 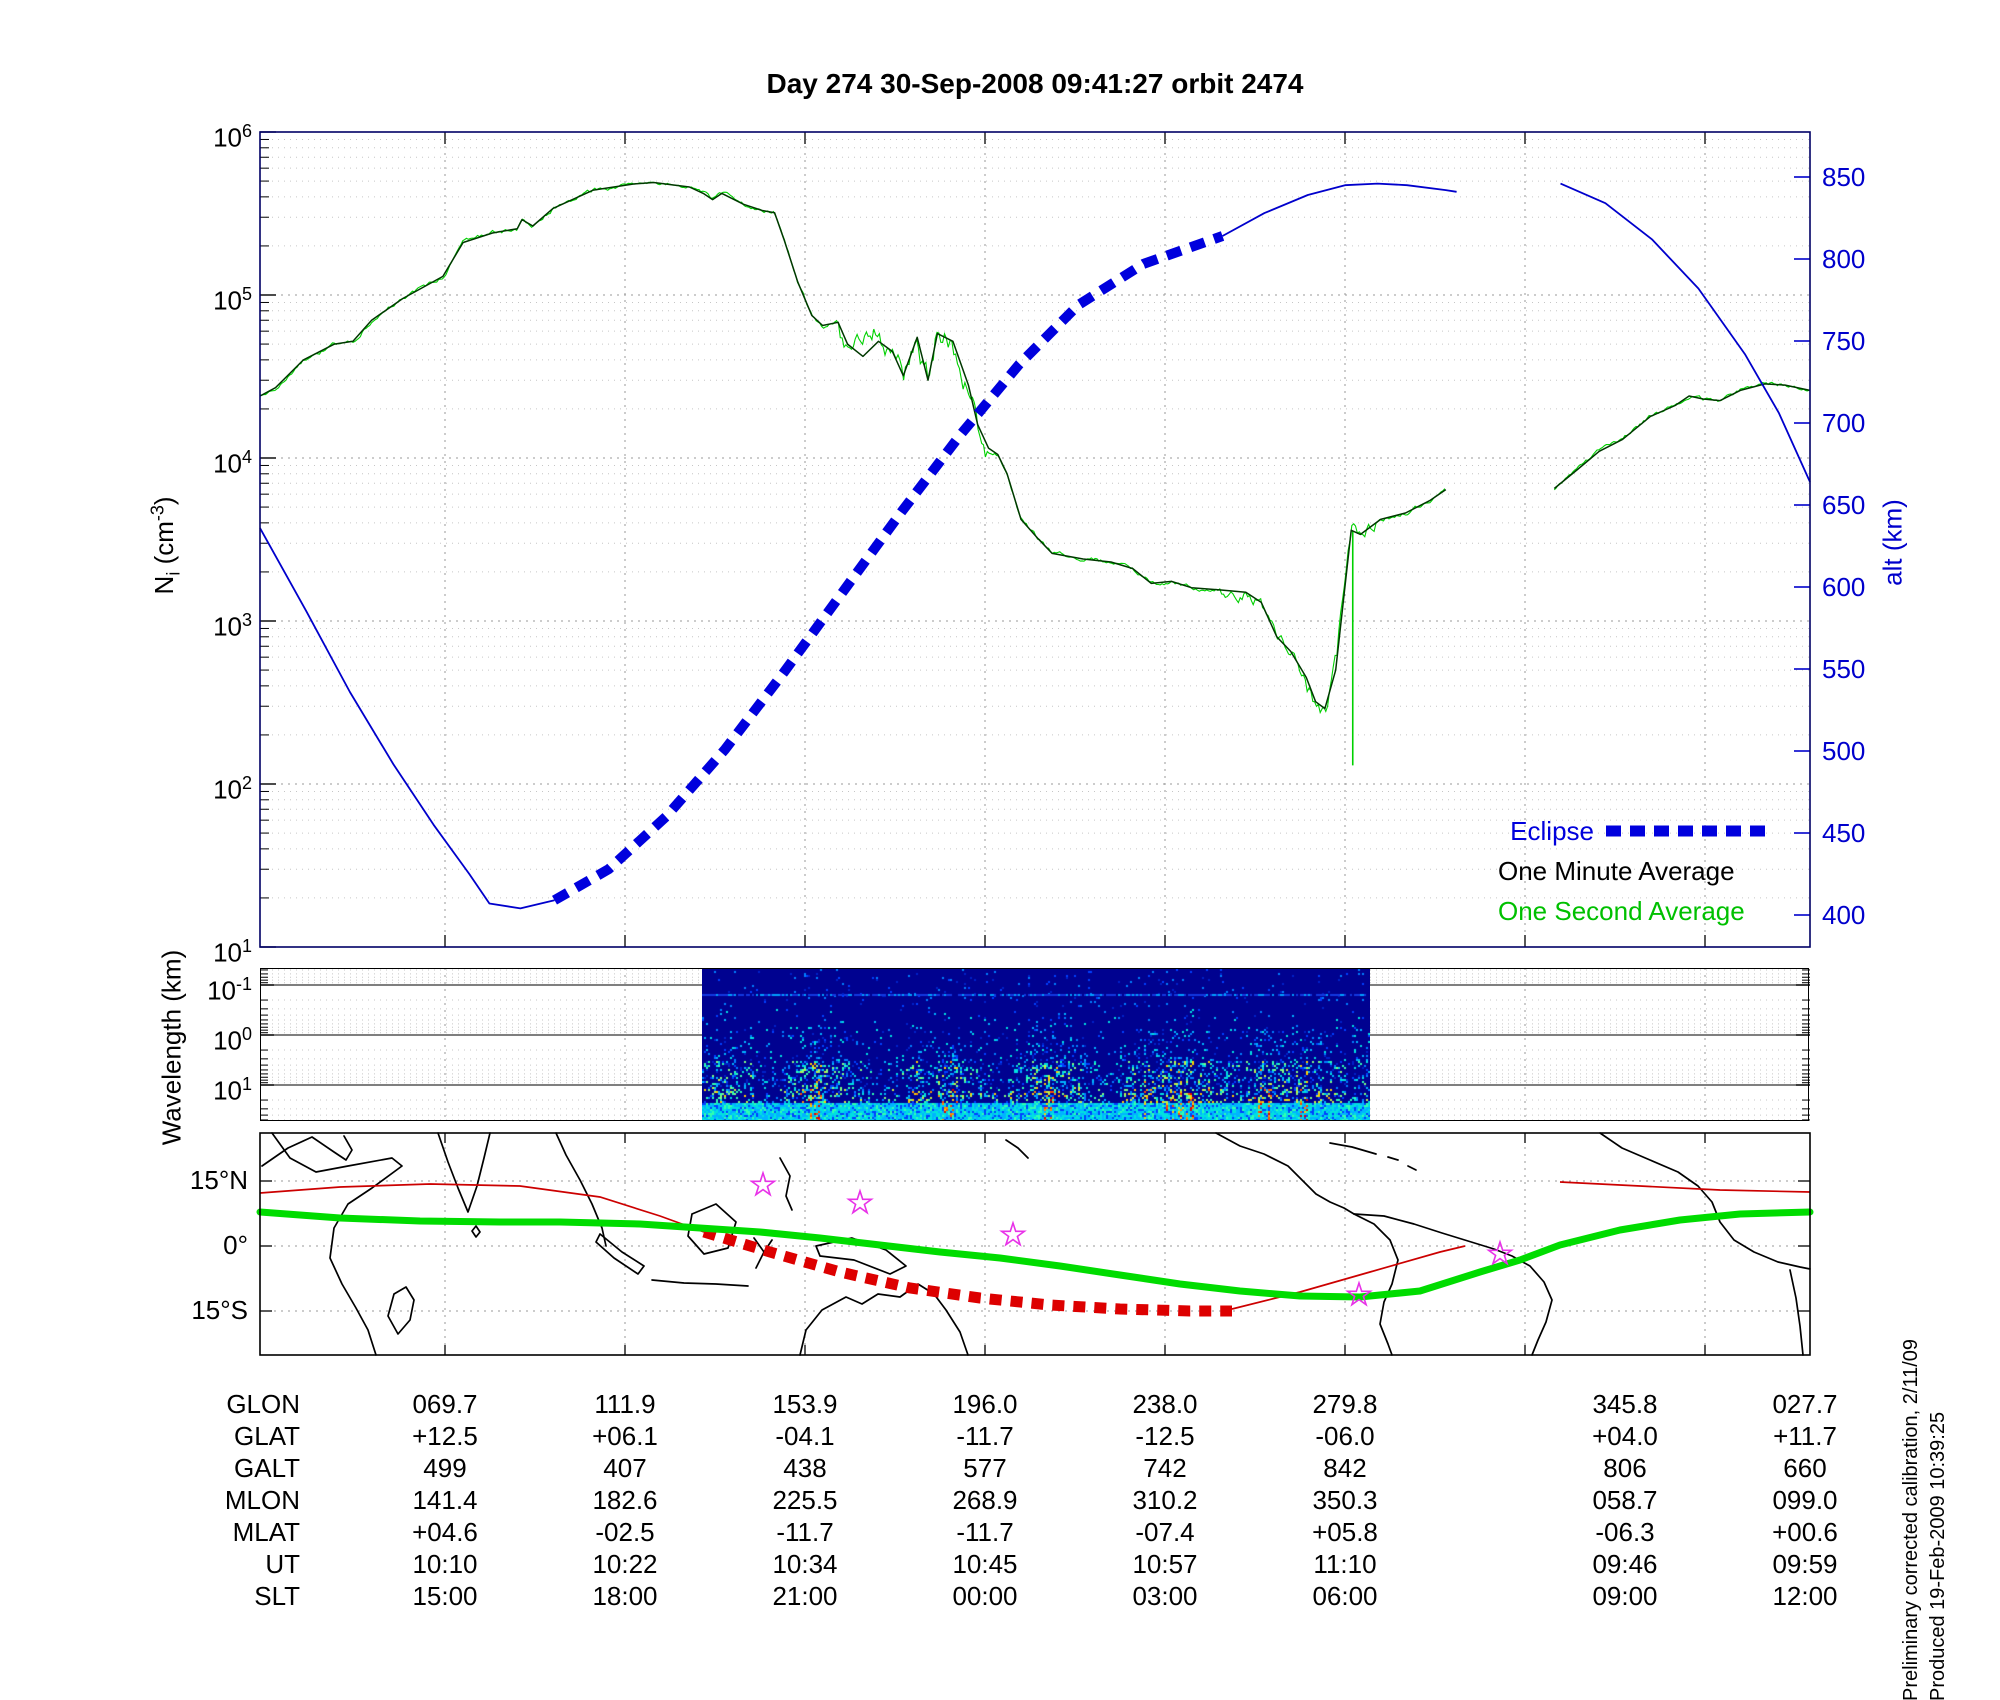 What do you see at coordinates (1616, 871) in the screenshot?
I see `legend-one-minute-label: One Minute Average` at bounding box center [1616, 871].